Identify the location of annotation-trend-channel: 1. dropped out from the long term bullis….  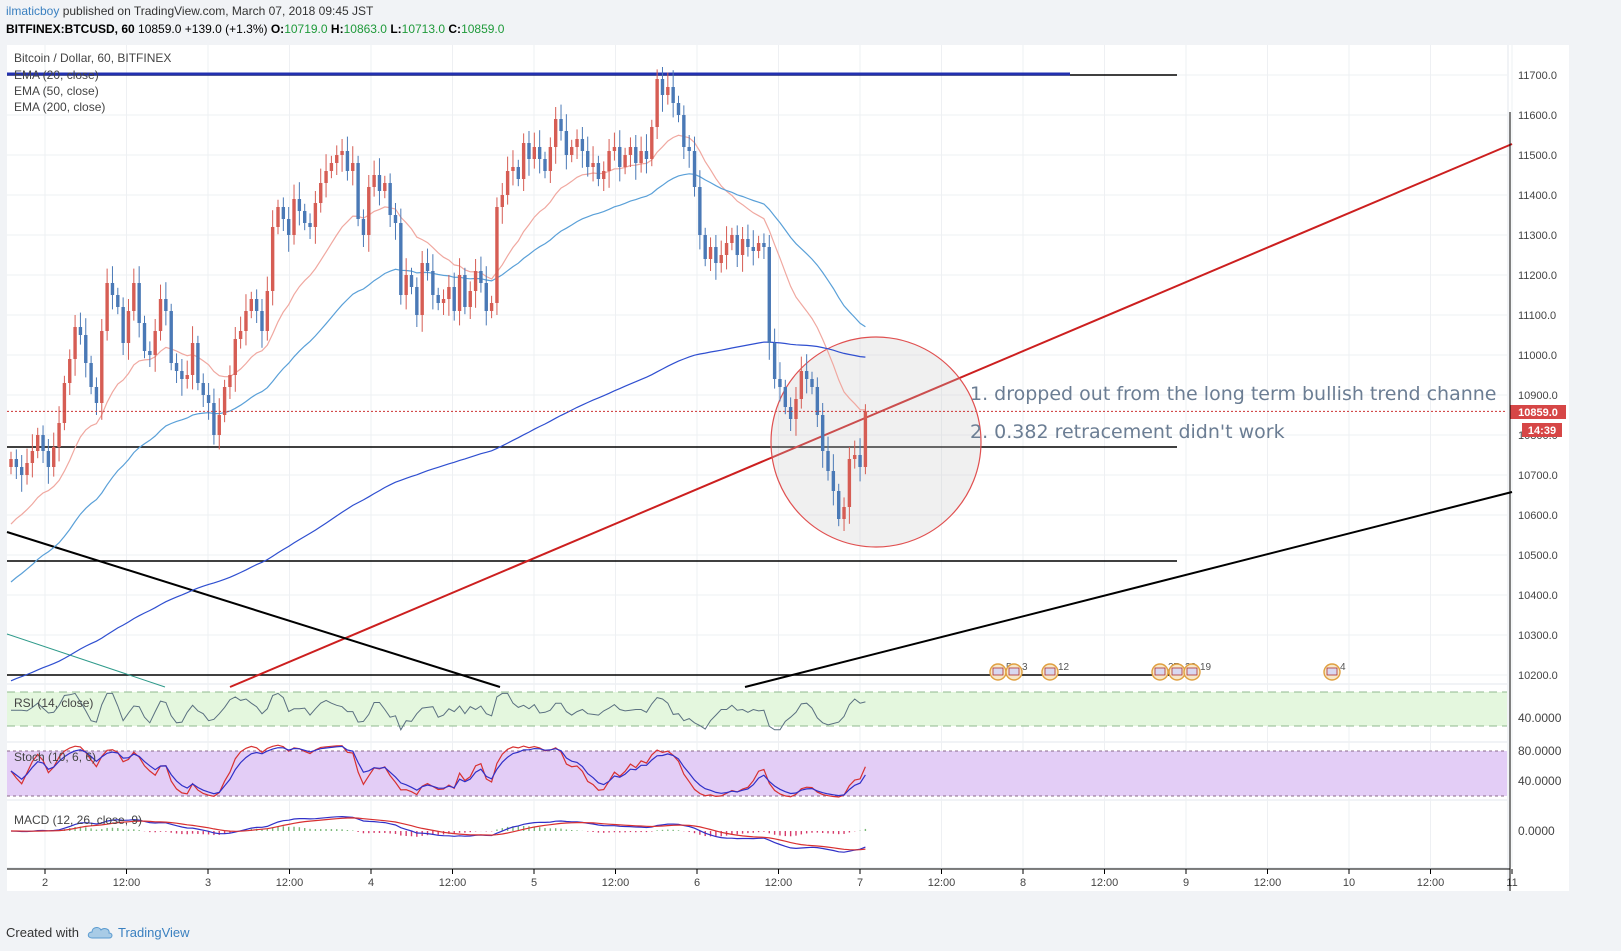
(1233, 394).